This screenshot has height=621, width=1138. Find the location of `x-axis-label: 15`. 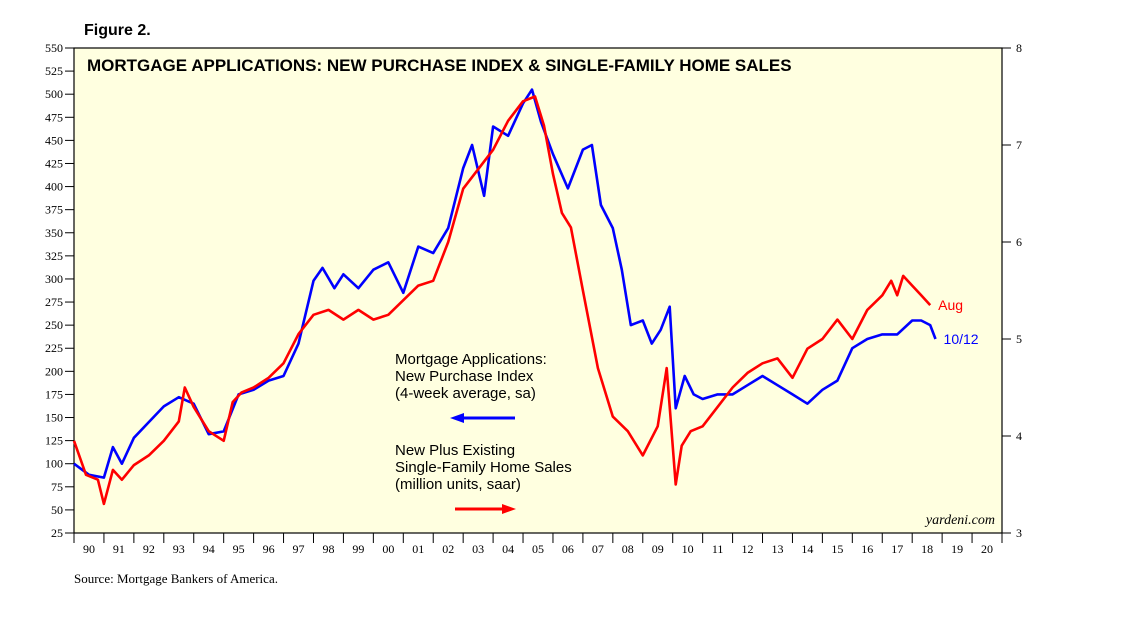

x-axis-label: 15 is located at coordinates (837, 549).